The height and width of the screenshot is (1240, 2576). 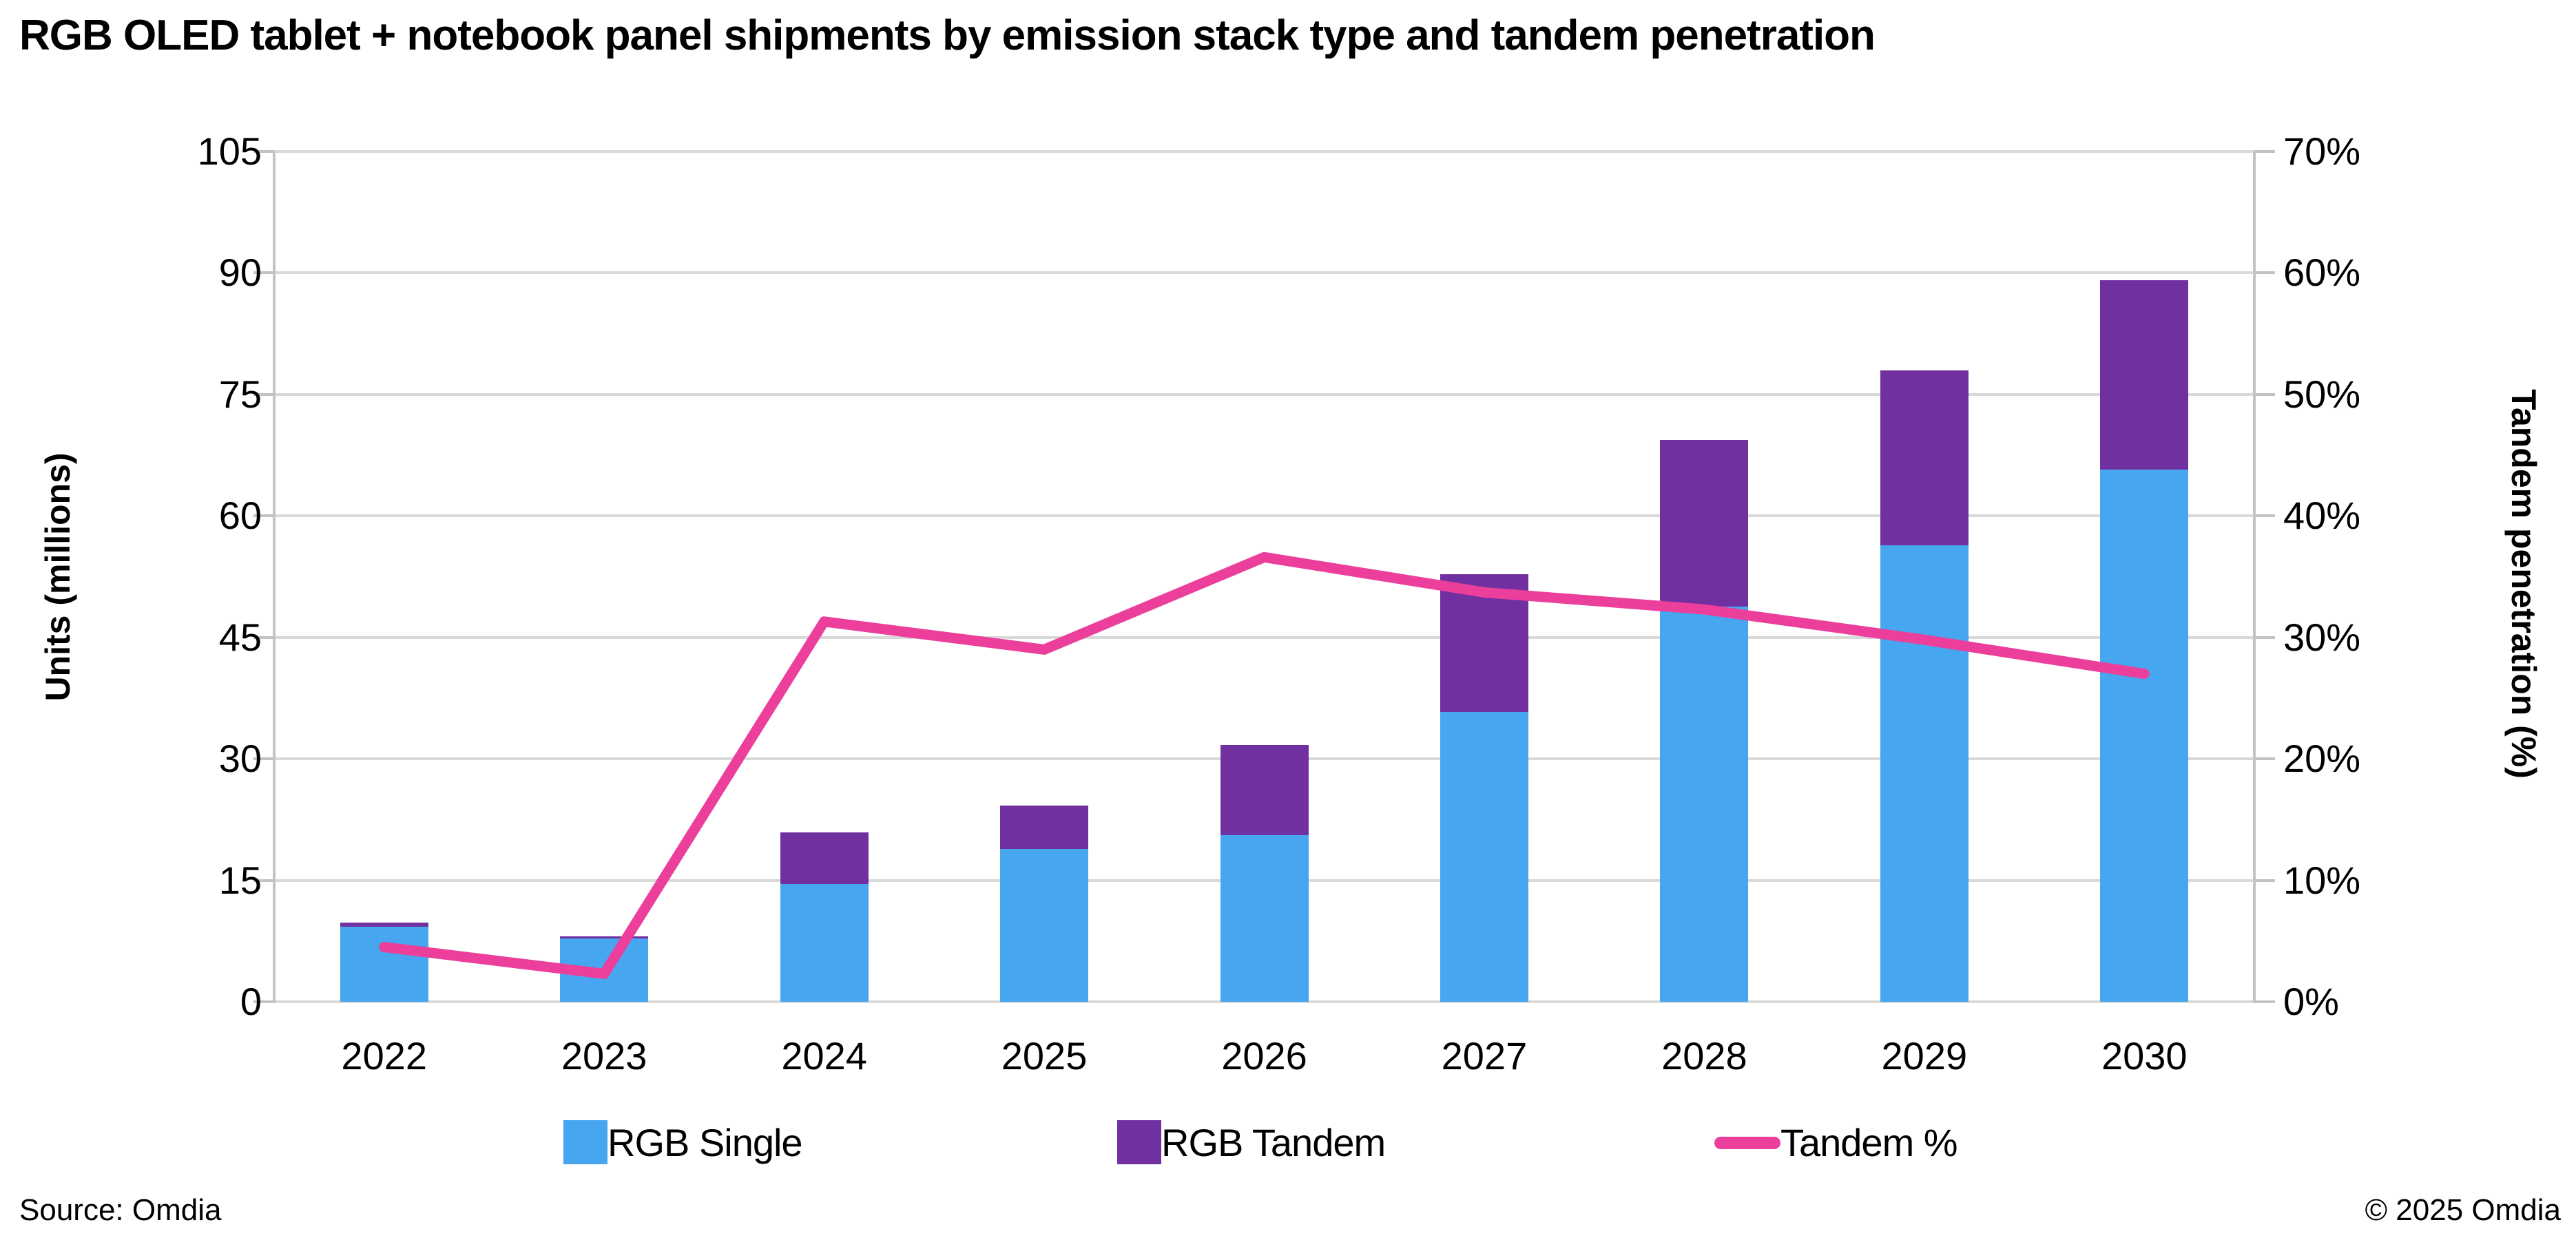 I want to click on x-axis-label: 2026, so click(x=1264, y=1056).